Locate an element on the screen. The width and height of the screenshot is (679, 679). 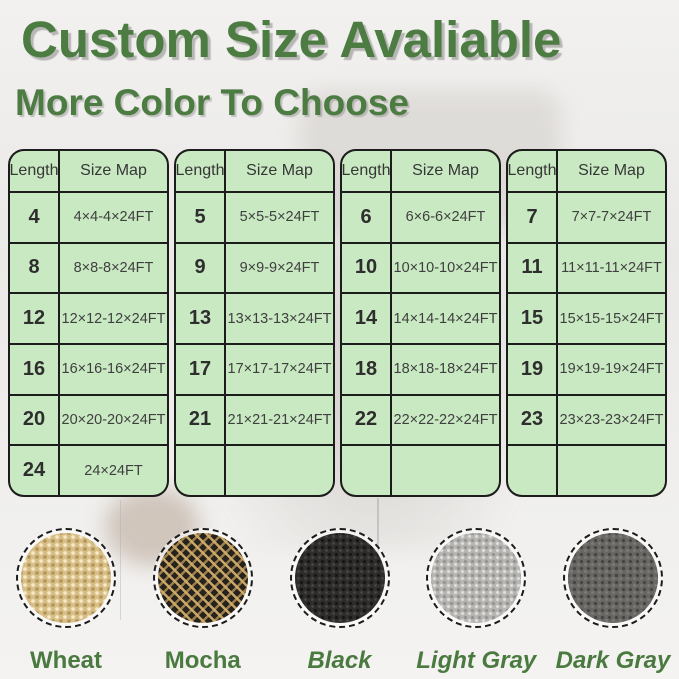
size-map-cell: 4×4-4×24FT is located at coordinates (113, 217).